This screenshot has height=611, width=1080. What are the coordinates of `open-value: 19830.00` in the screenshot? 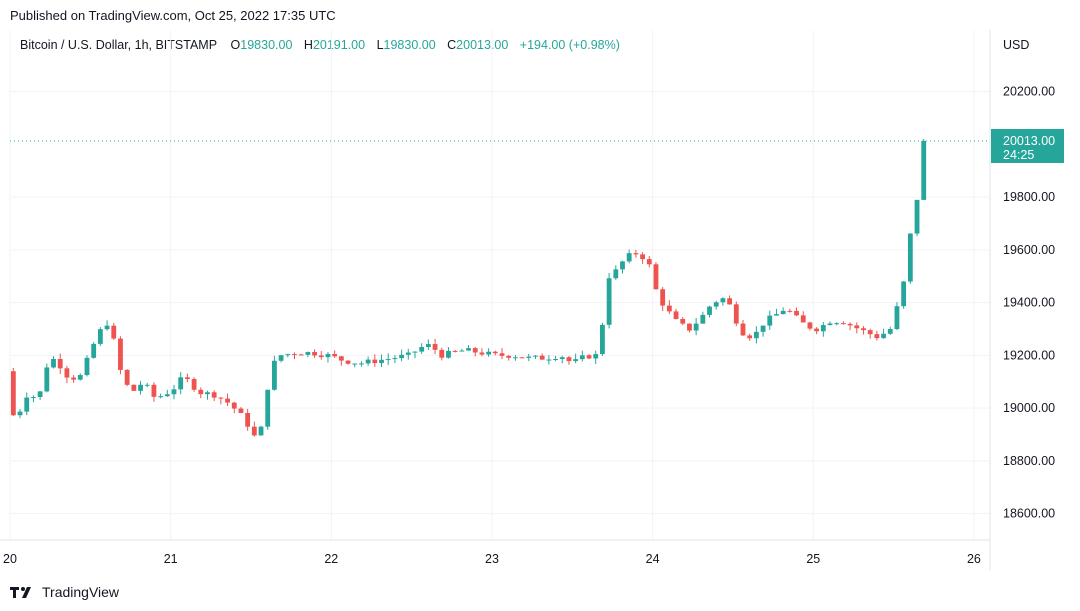 It's located at (266, 45).